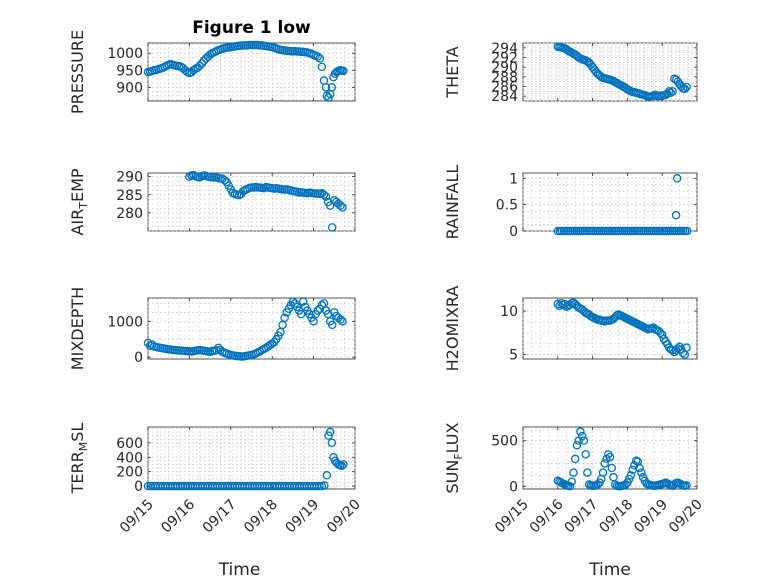 This screenshot has height=583, width=778. Describe the element at coordinates (504, 59) in the screenshot. I see `y-tick-label: 292` at that location.